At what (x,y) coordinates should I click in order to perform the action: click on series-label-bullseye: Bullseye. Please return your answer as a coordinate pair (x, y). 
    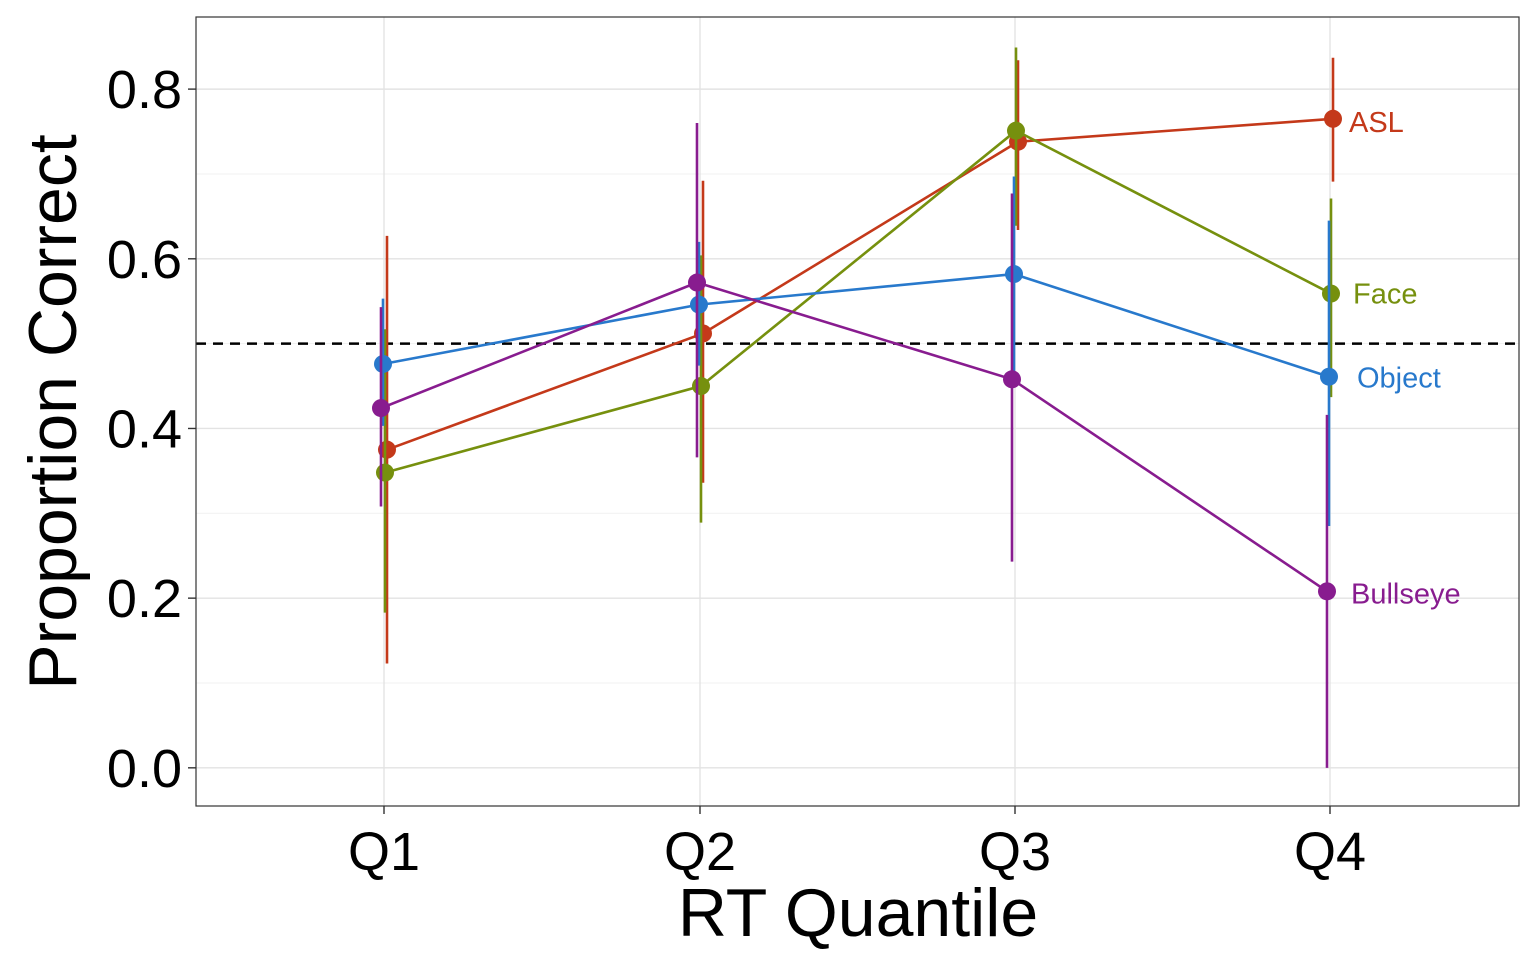
    Looking at the image, I should click on (1406, 594).